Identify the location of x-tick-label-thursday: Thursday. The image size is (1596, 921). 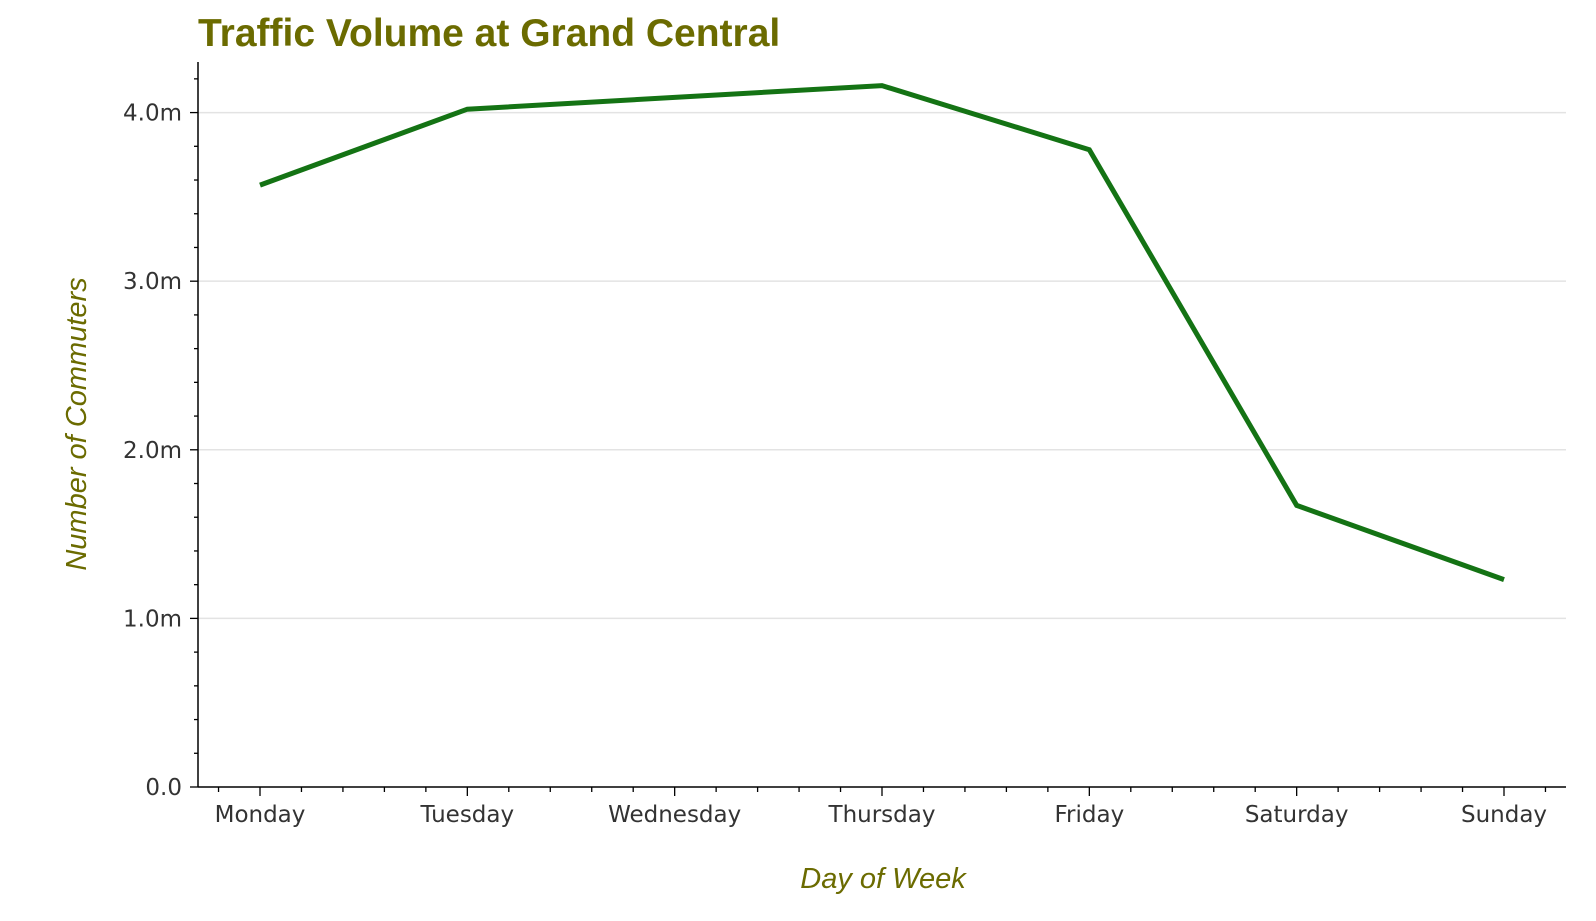
(882, 815).